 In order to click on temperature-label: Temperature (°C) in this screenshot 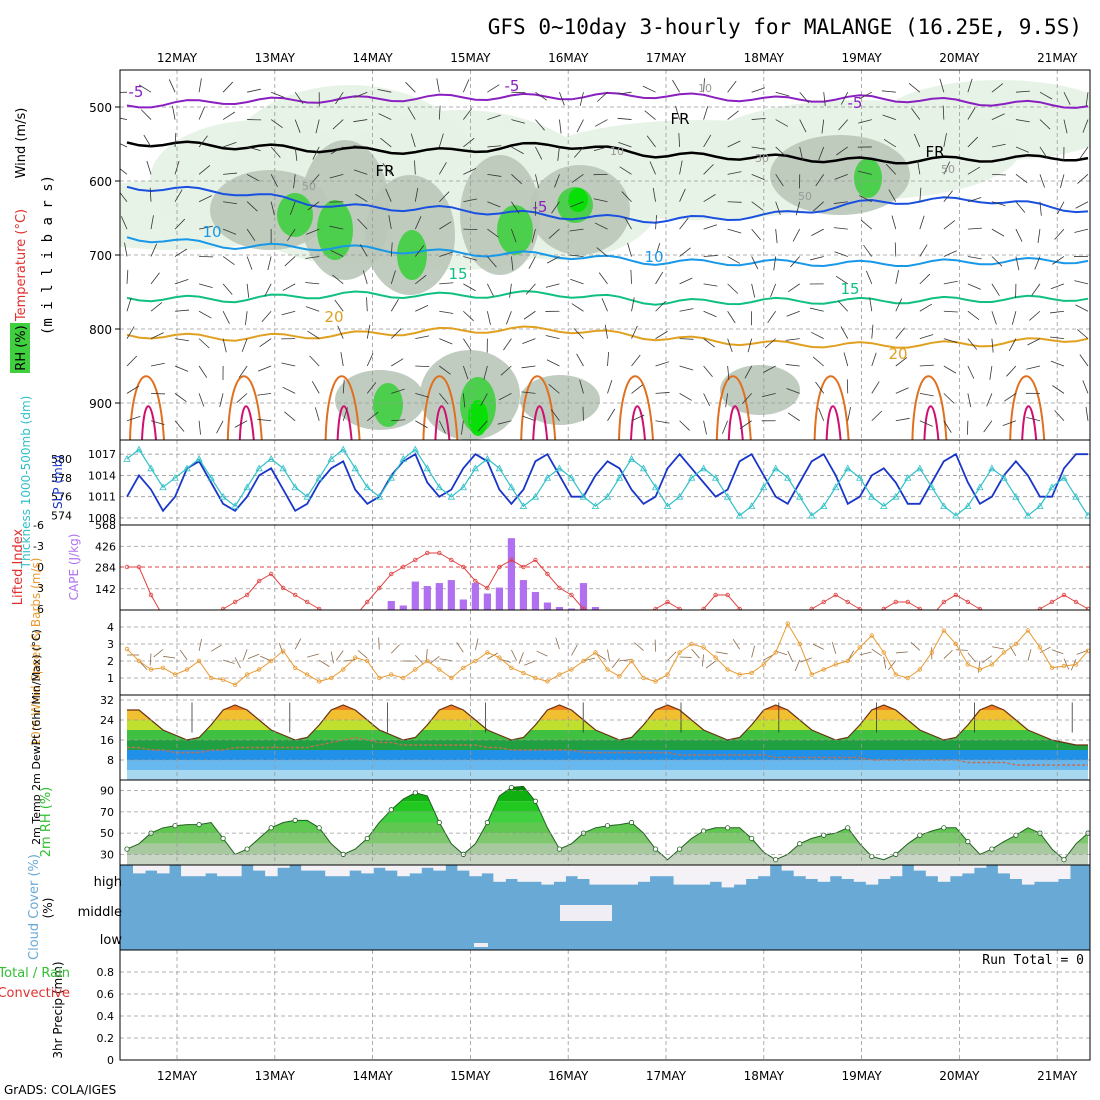, I will do `click(21, 265)`.